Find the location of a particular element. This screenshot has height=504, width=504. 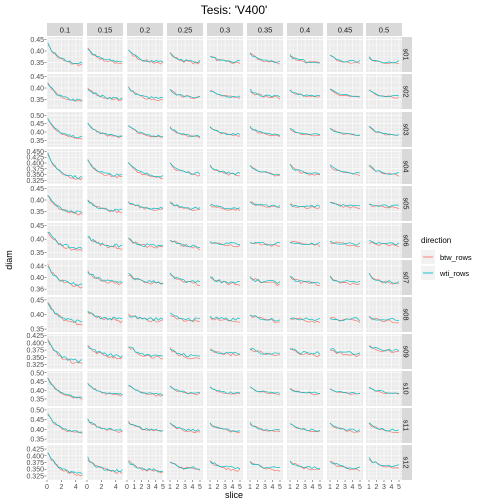

row-strip-label: s11 is located at coordinates (406, 426).